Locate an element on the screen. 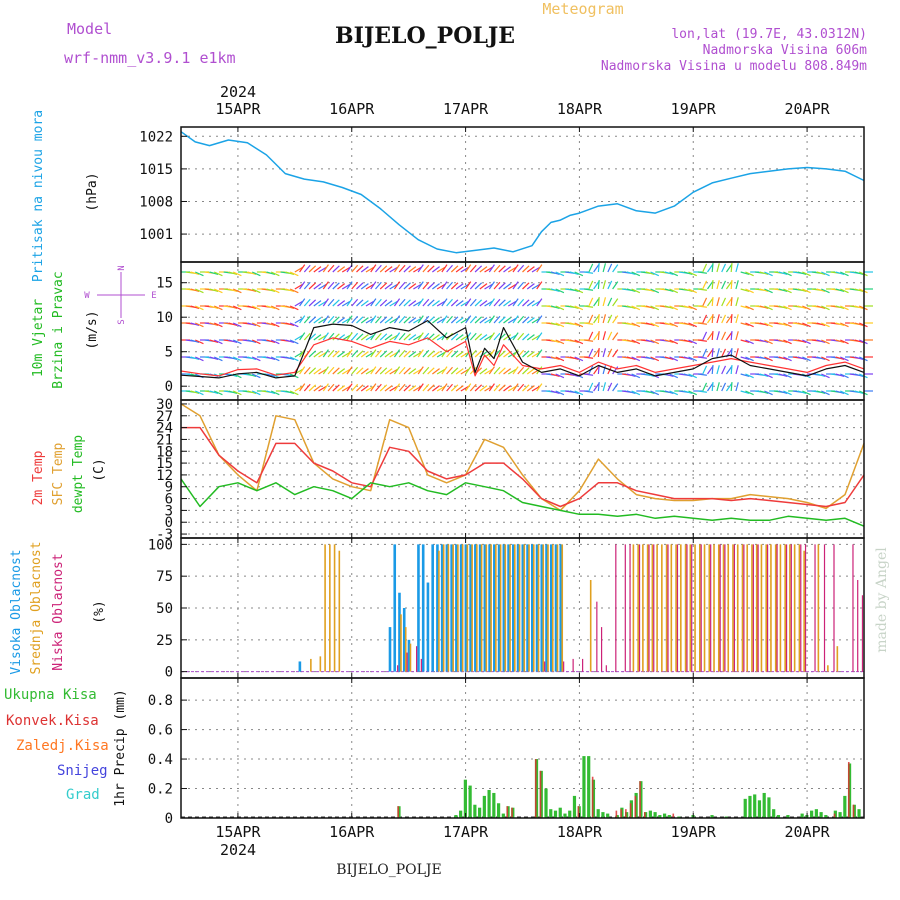 The image size is (900, 900). precip-panel is located at coordinates (522, 787).